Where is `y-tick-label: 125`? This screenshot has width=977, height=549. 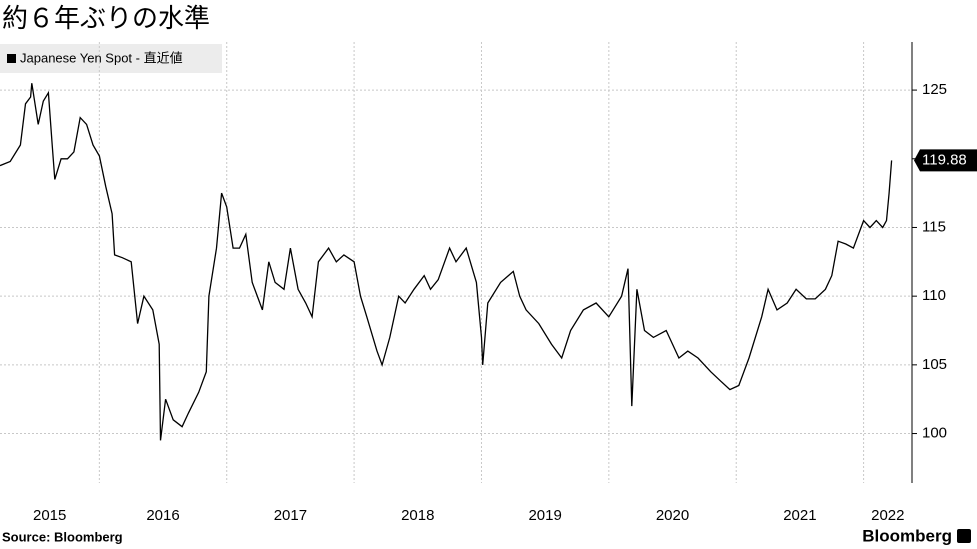 y-tick-label: 125 is located at coordinates (934, 89).